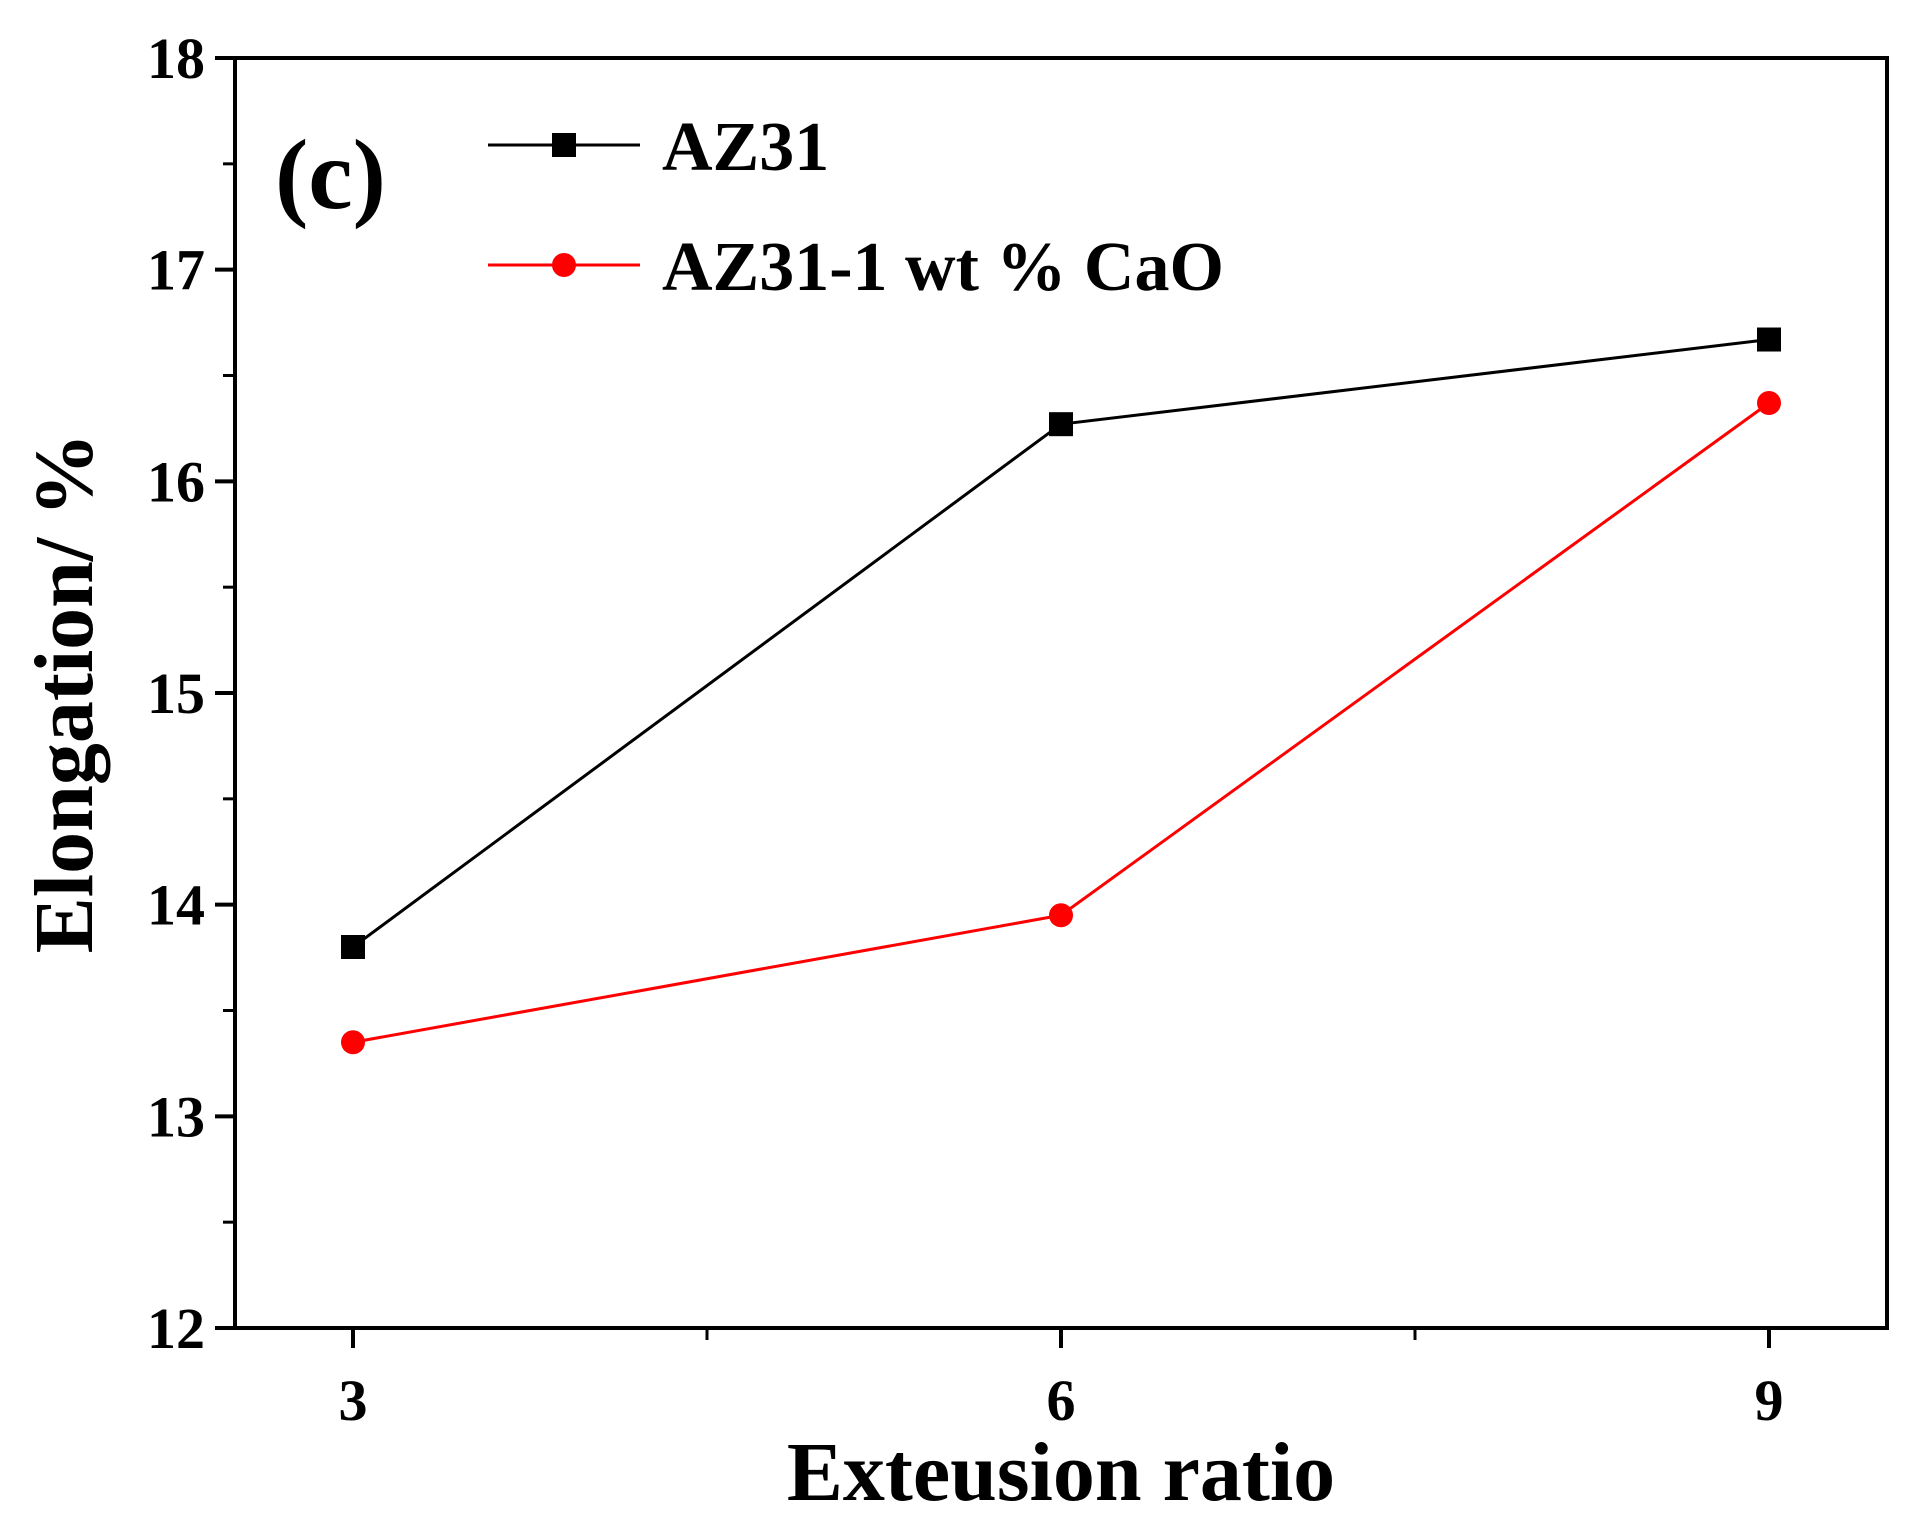 The width and height of the screenshot is (1906, 1517). I want to click on y-tick-label: 13, so click(176, 1116).